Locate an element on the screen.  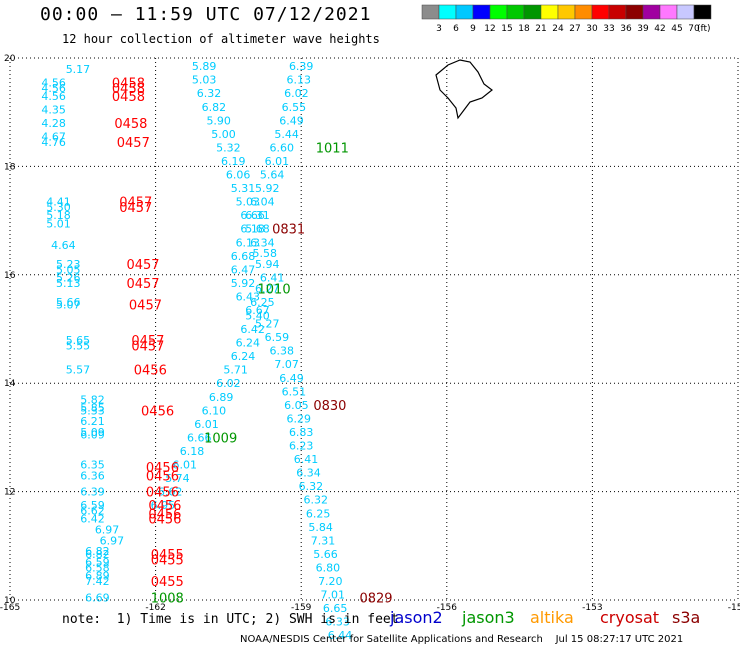
x-tick-label: -162 is located at coordinates (155, 608).